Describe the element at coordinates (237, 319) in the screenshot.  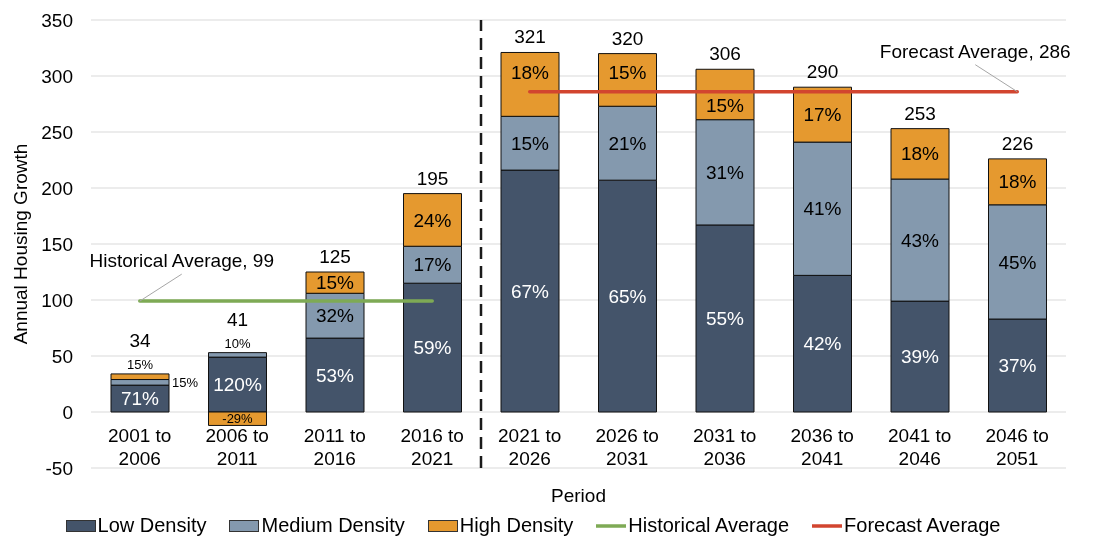
I see `total-label: 41` at that location.